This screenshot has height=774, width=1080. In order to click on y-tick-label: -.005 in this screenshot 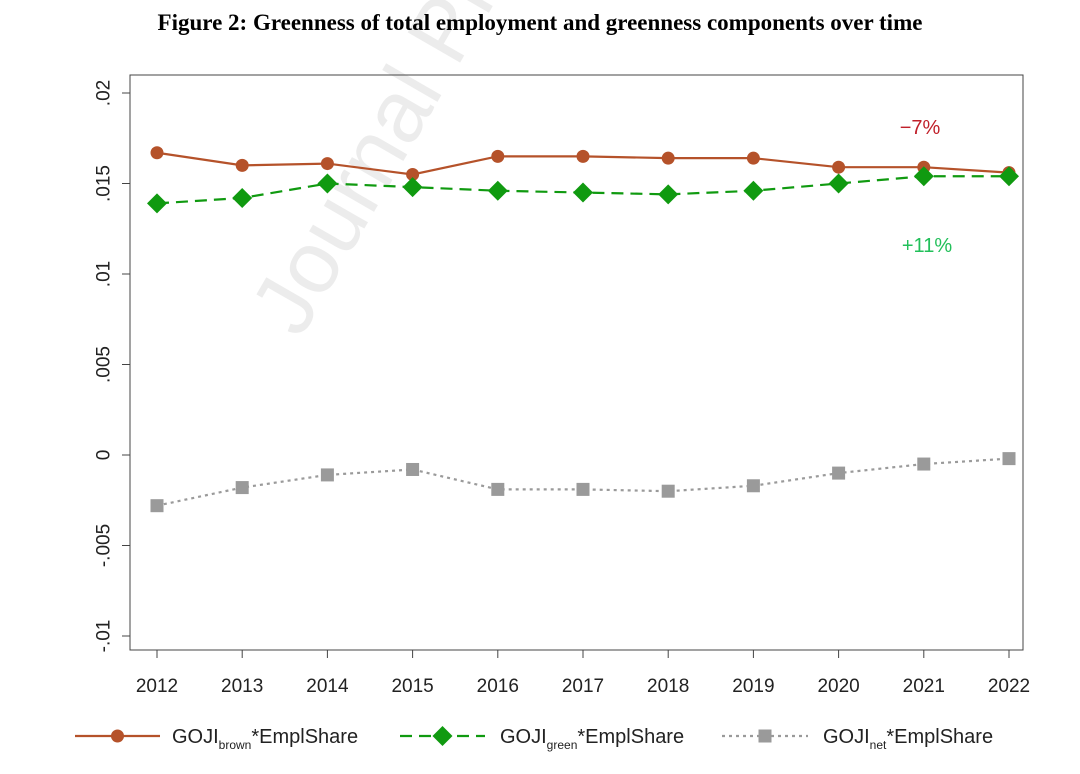, I will do `click(104, 545)`.